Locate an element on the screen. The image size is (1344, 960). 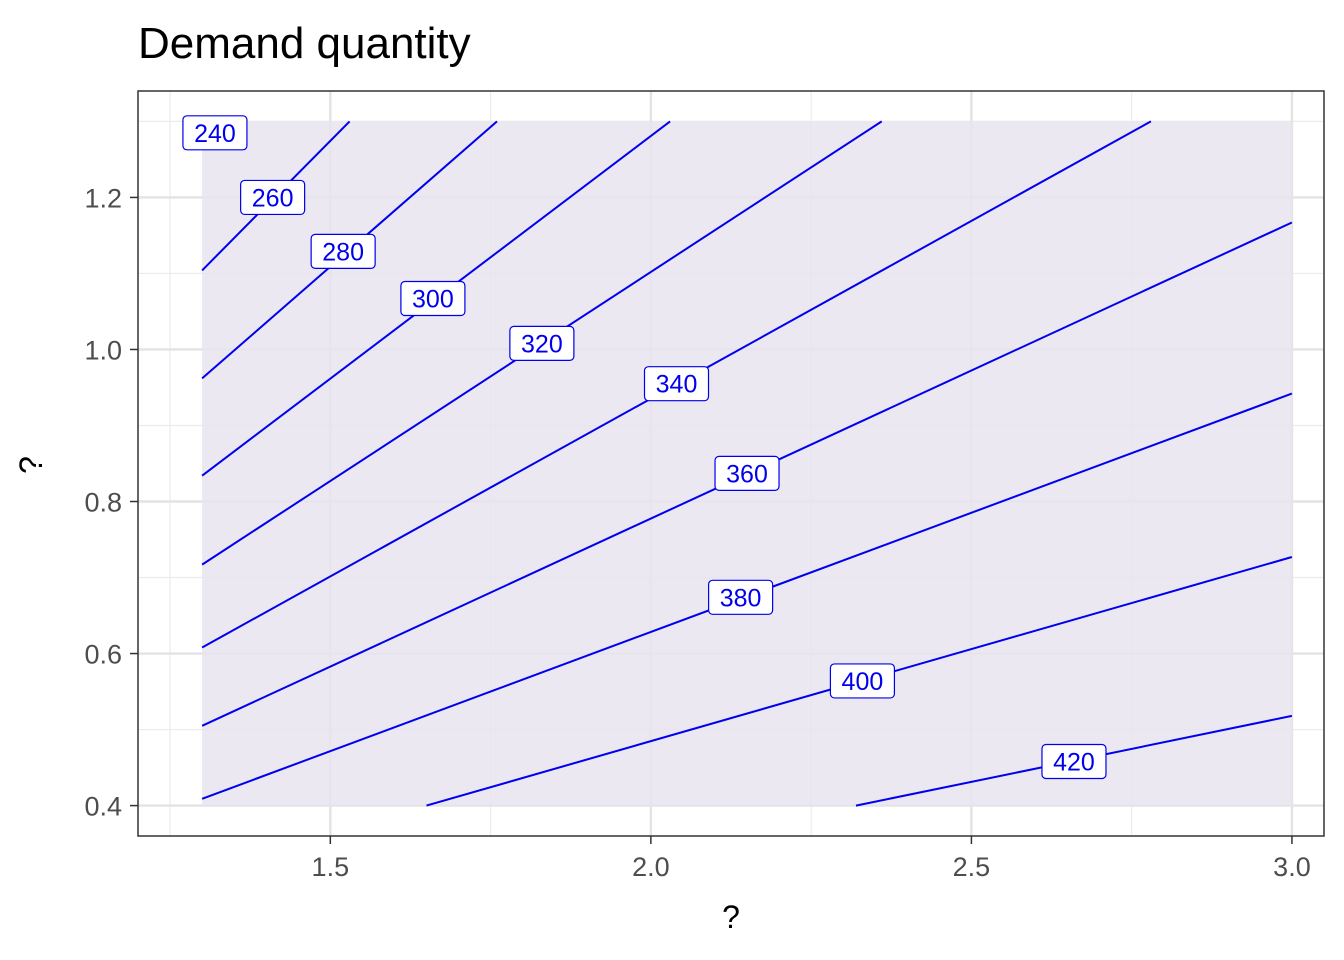
contour-label-420: 420 is located at coordinates (1074, 761).